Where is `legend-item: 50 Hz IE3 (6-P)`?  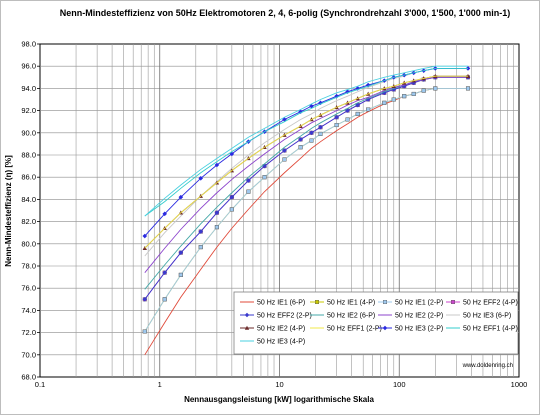 legend-item: 50 Hz IE3 (6-P) is located at coordinates (478, 316).